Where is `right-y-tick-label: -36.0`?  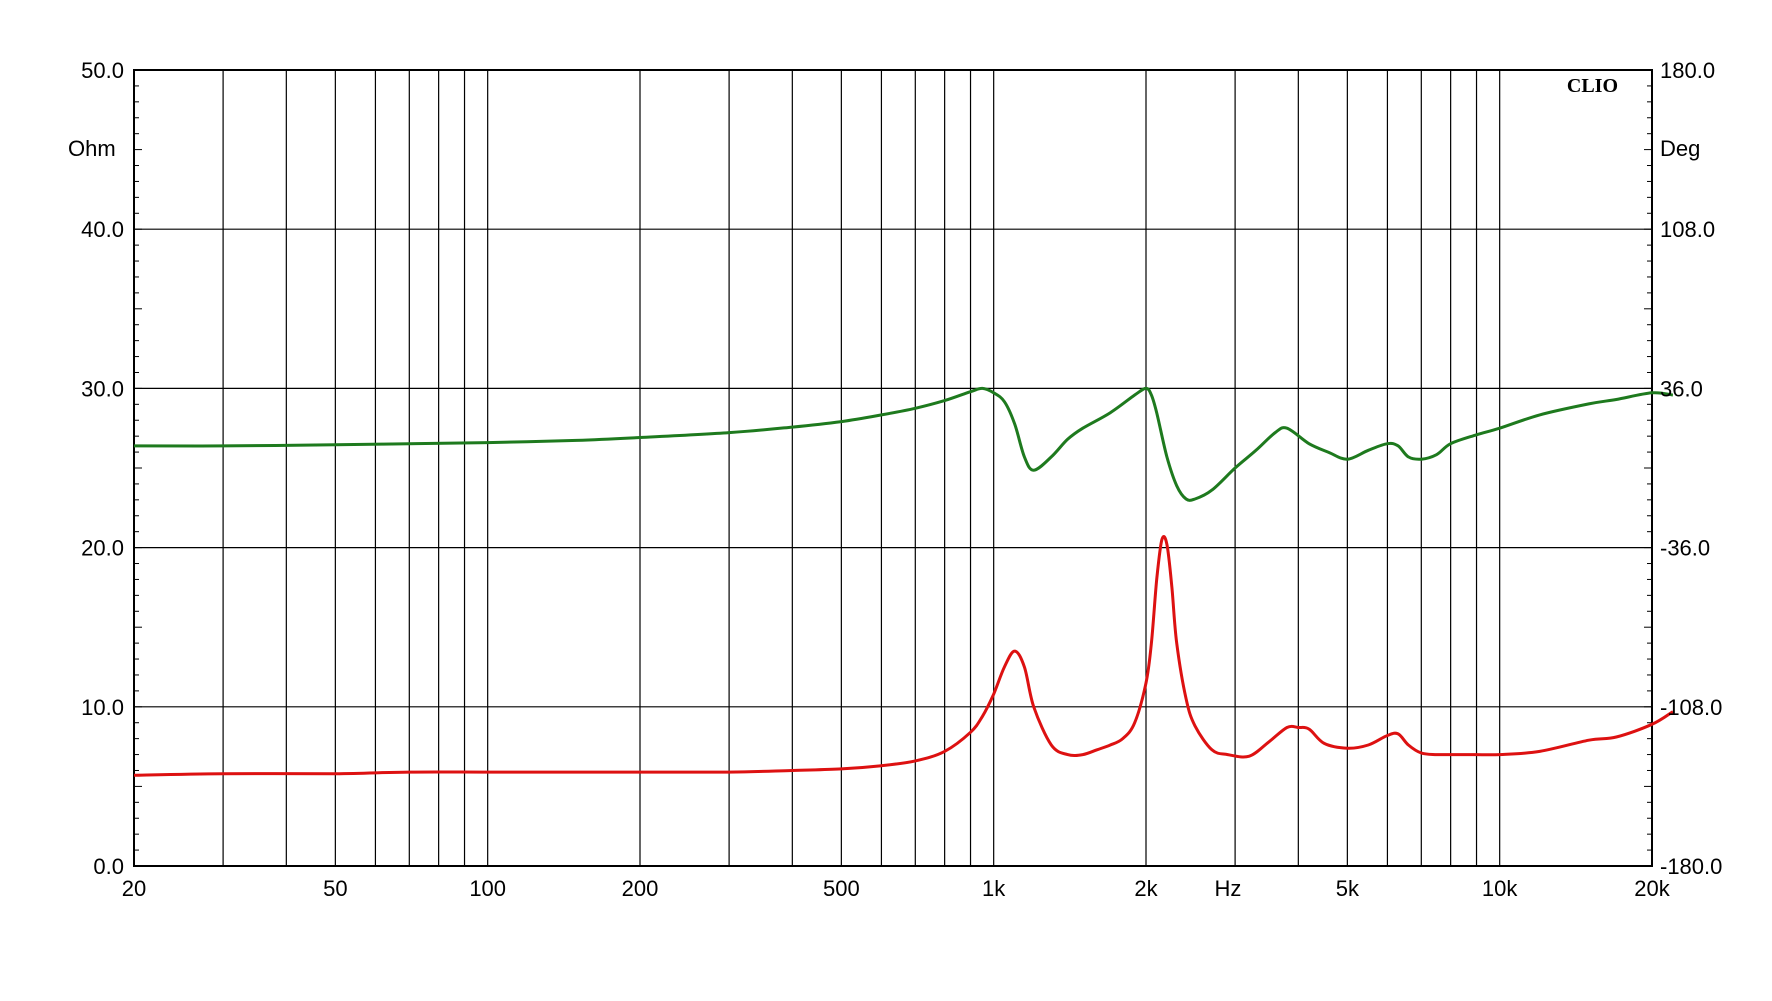
right-y-tick-label: -36.0 is located at coordinates (1685, 548).